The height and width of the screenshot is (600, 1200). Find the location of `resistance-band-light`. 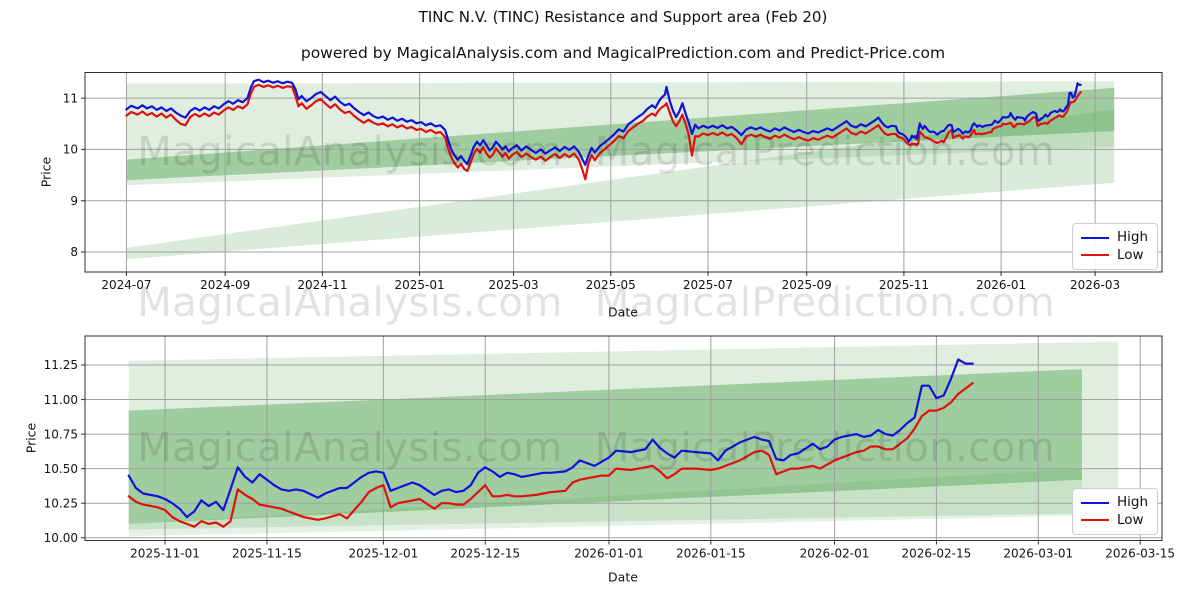

resistance-band-light is located at coordinates (620, 133).